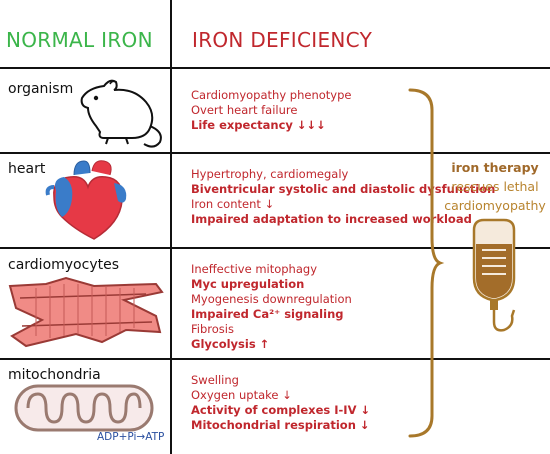  I want to click on adp-atp-caption: ADP+Pi→ATP, so click(131, 437).